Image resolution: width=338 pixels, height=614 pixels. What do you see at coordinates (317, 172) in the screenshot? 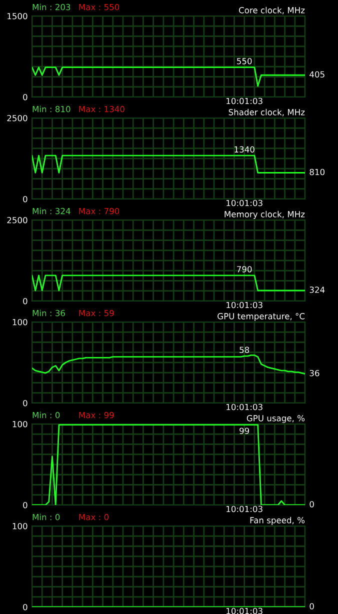
I see `data-label: 810` at bounding box center [317, 172].